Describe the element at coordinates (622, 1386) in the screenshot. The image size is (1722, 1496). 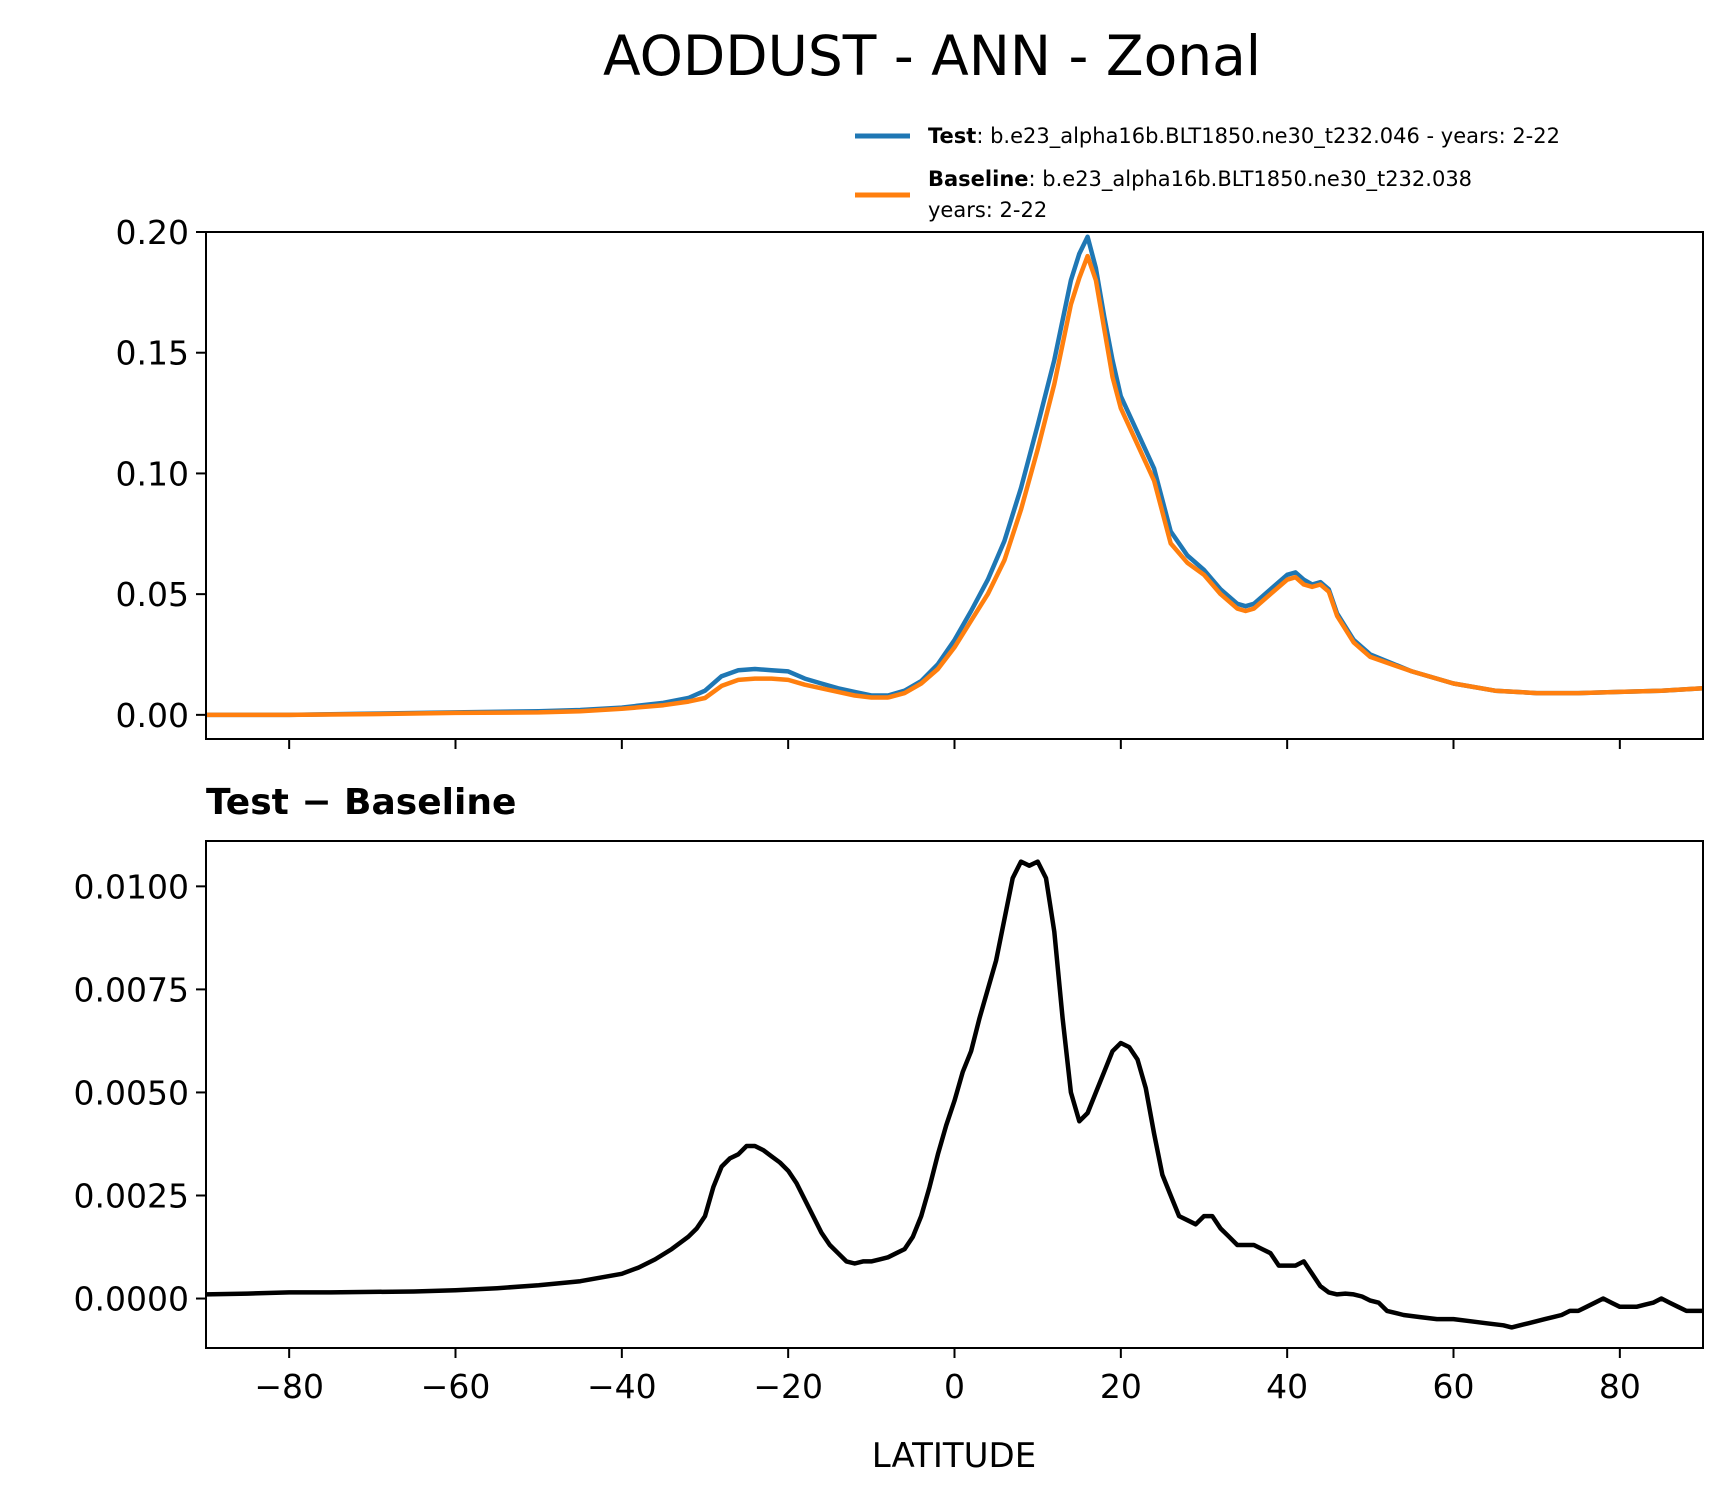
I see `x-tick-label: −40` at that location.